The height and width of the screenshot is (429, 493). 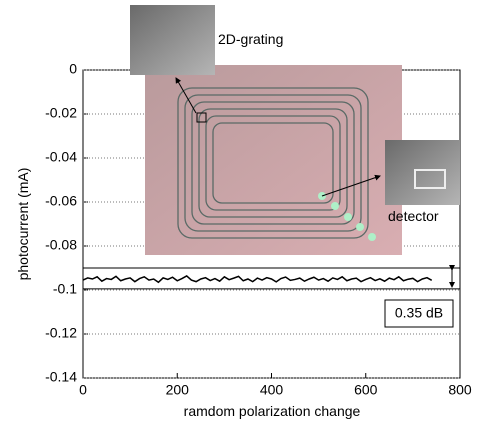 What do you see at coordinates (178, 390) in the screenshot?
I see `x-tick-label: 200` at bounding box center [178, 390].